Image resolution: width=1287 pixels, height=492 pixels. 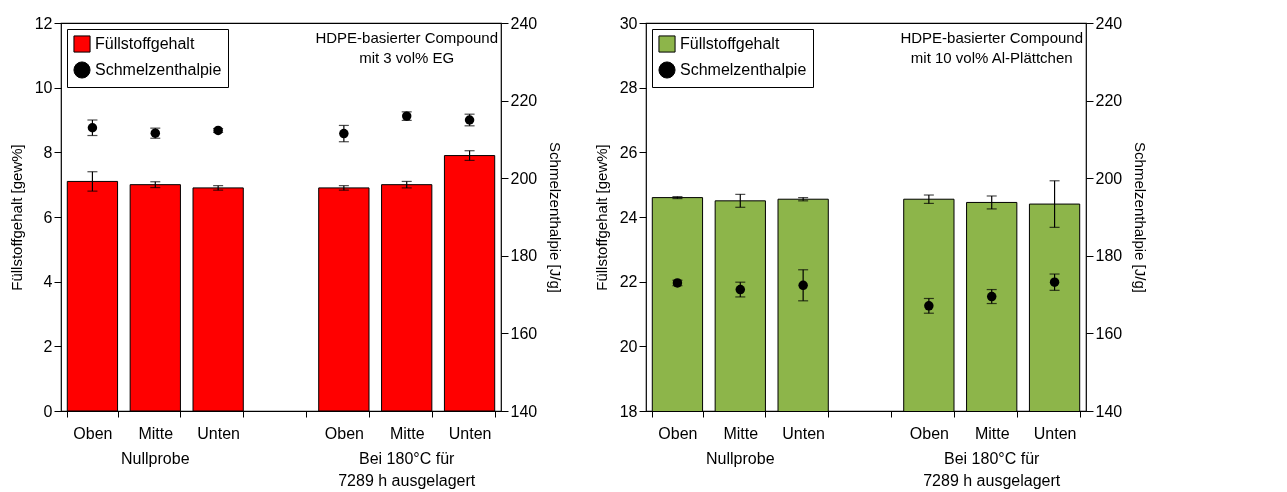 What do you see at coordinates (43, 23) in the screenshot?
I see `y-tick-label: 12` at bounding box center [43, 23].